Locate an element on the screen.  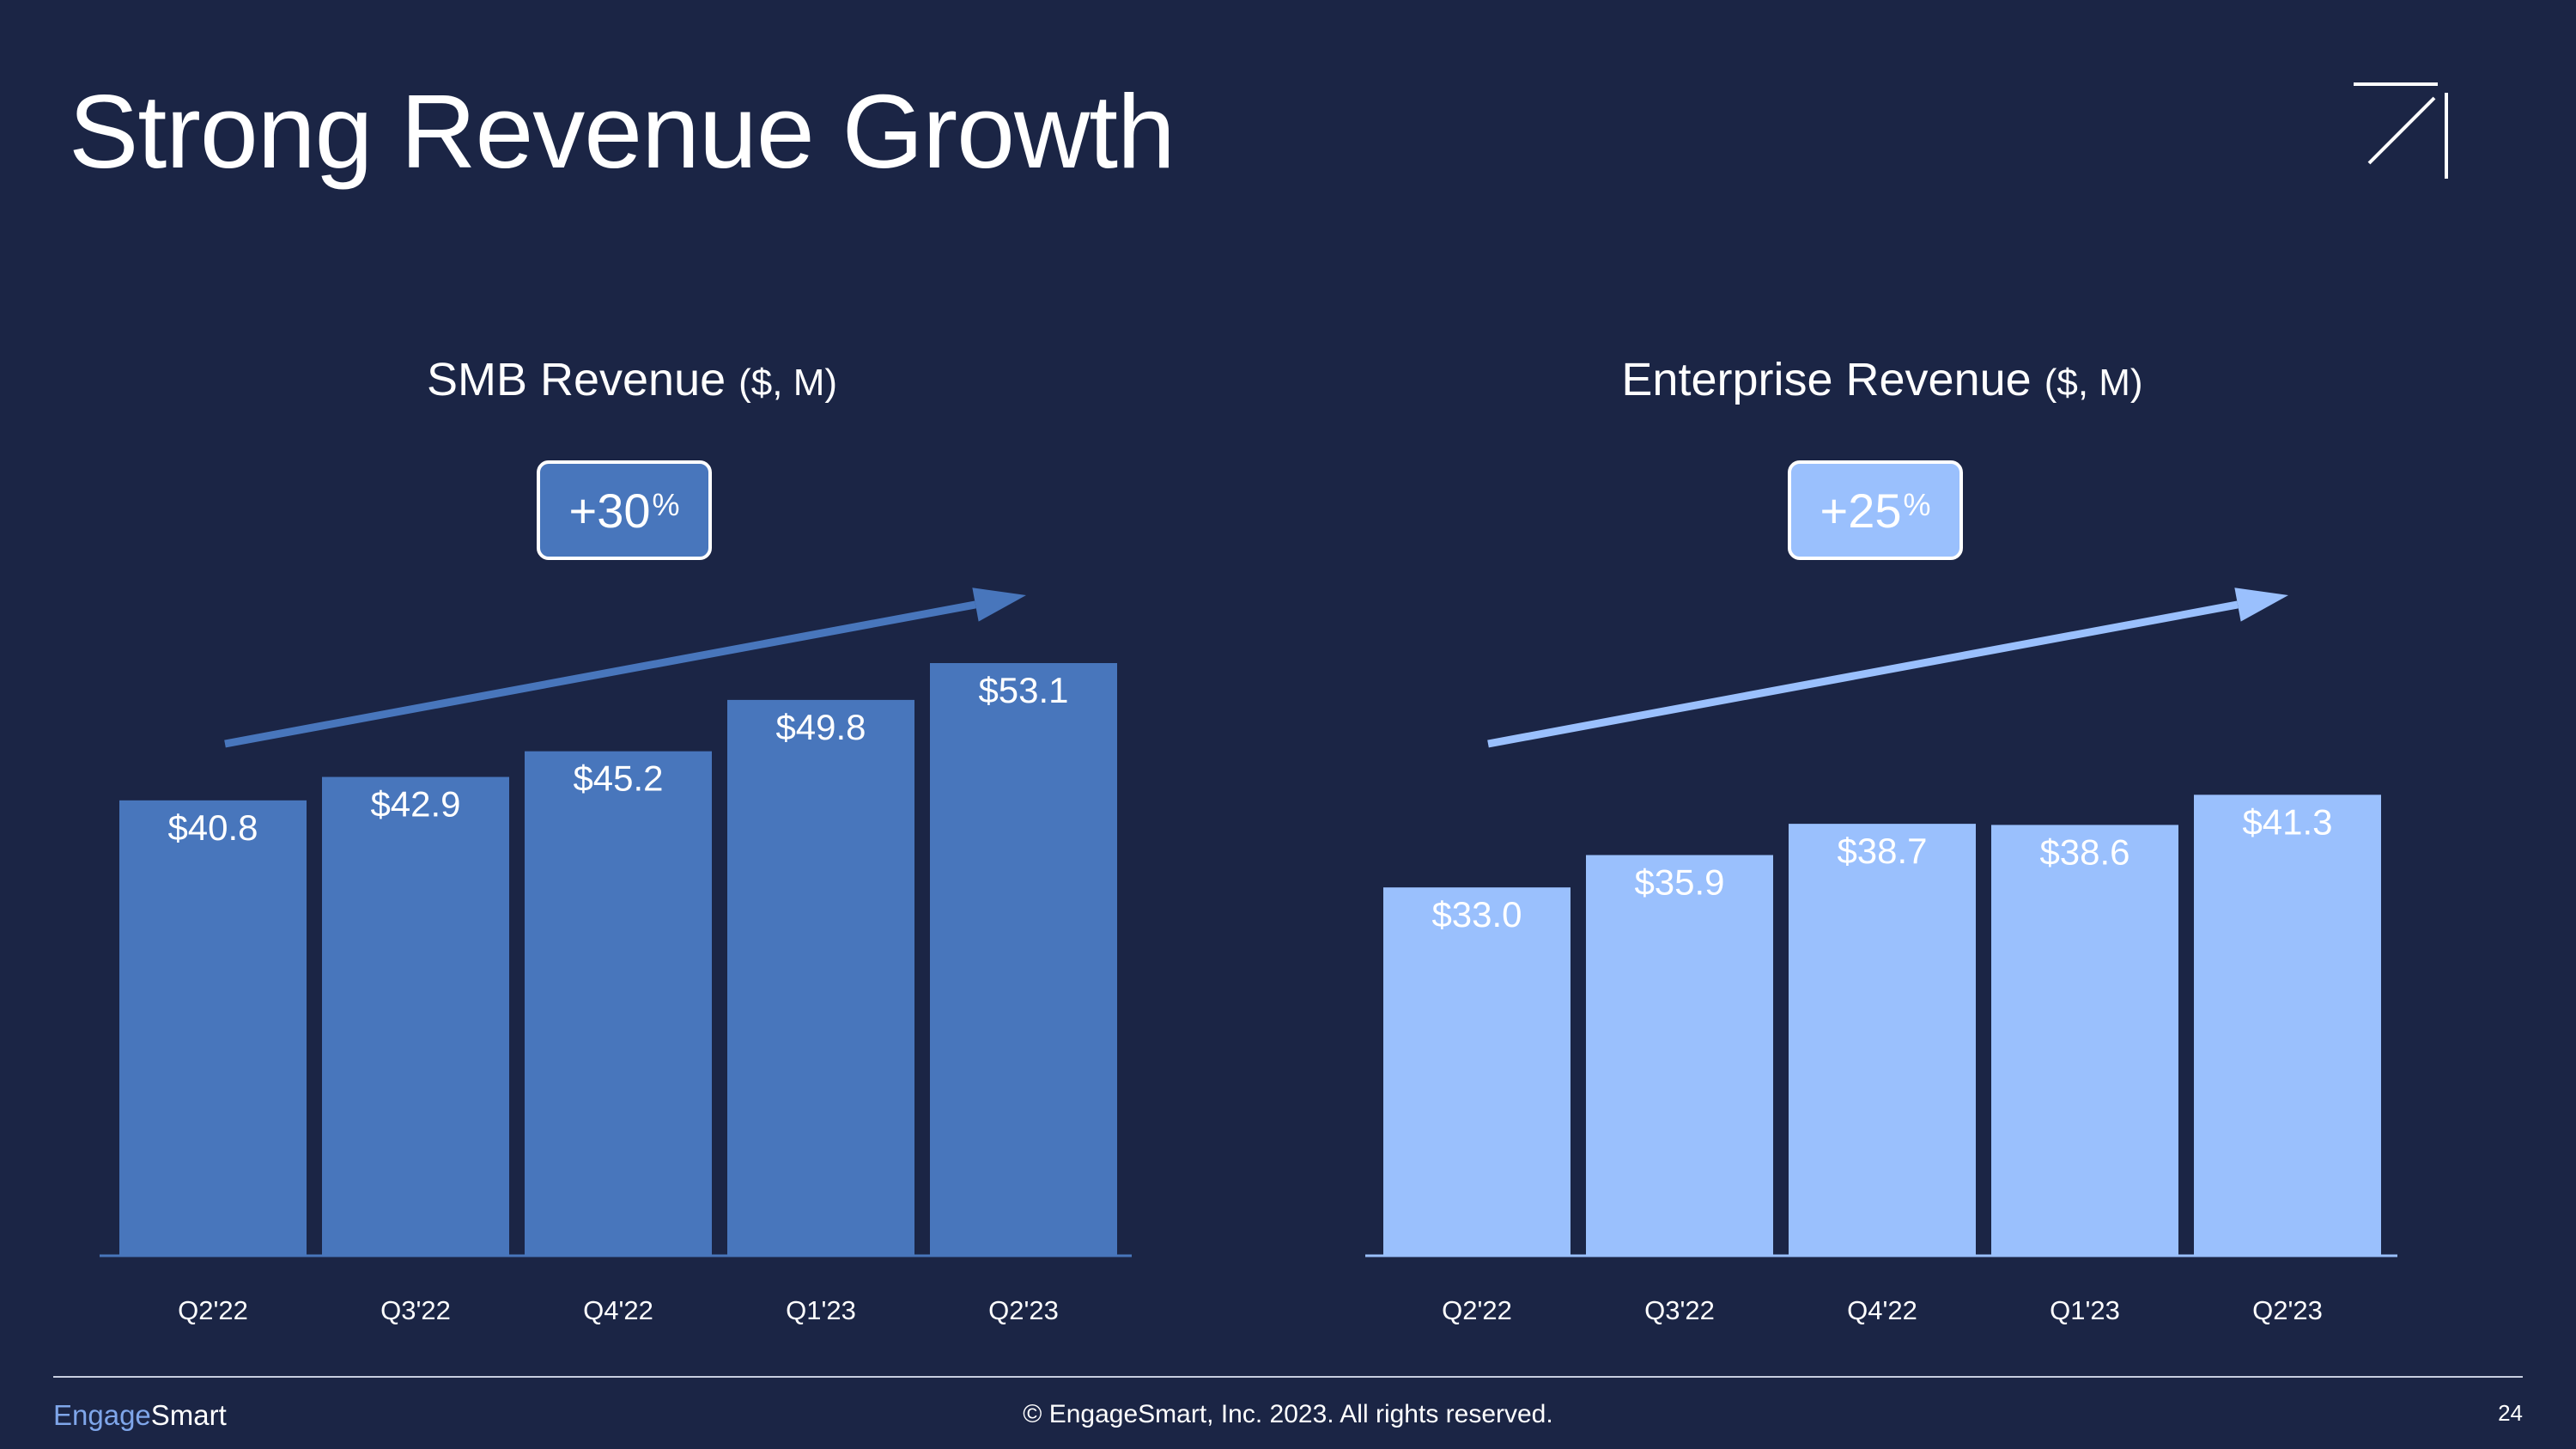
smb-chart-title-text: SMB Revenue is located at coordinates (576, 379).